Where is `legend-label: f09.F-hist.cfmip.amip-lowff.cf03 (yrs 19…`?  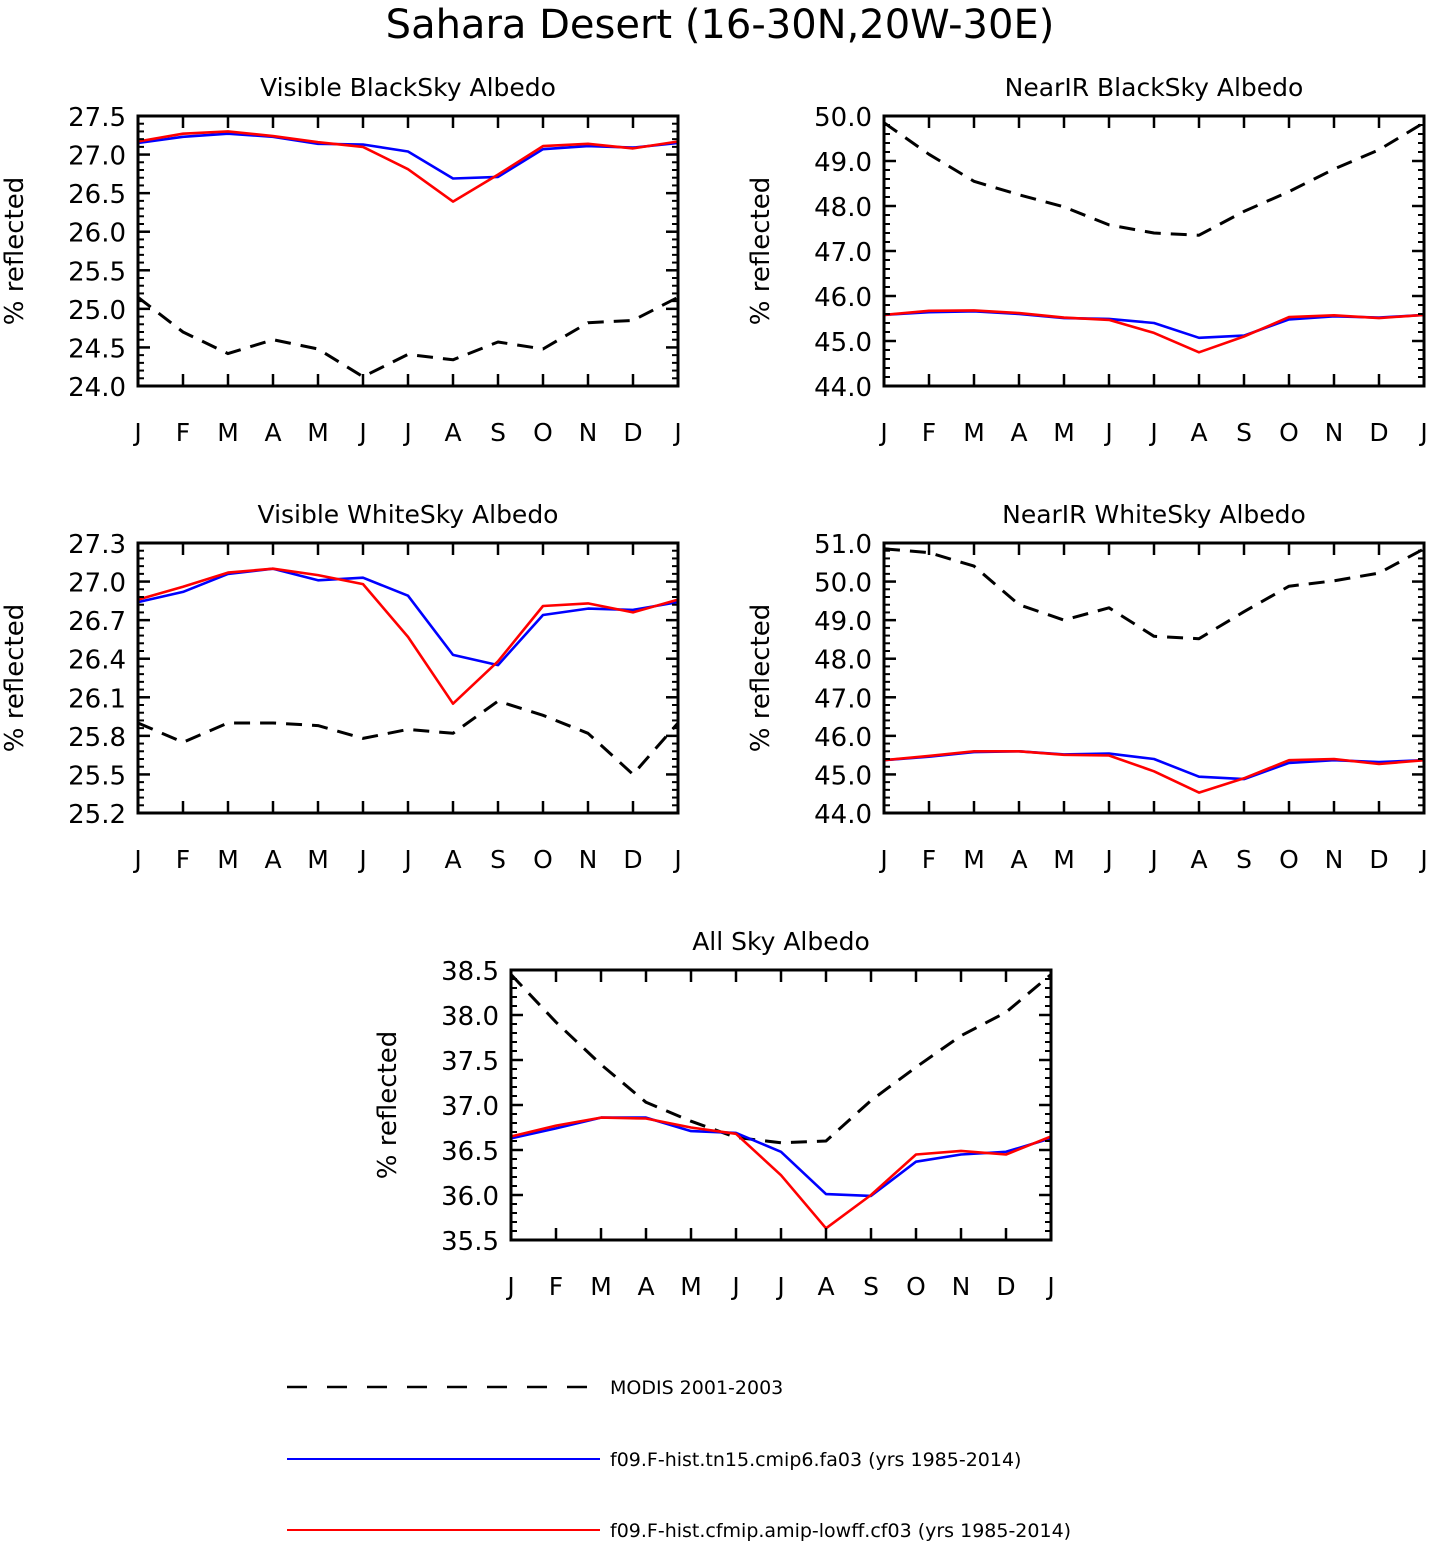
legend-label: f09.F-hist.cfmip.amip-lowff.cf03 (yrs 19… is located at coordinates (840, 1531).